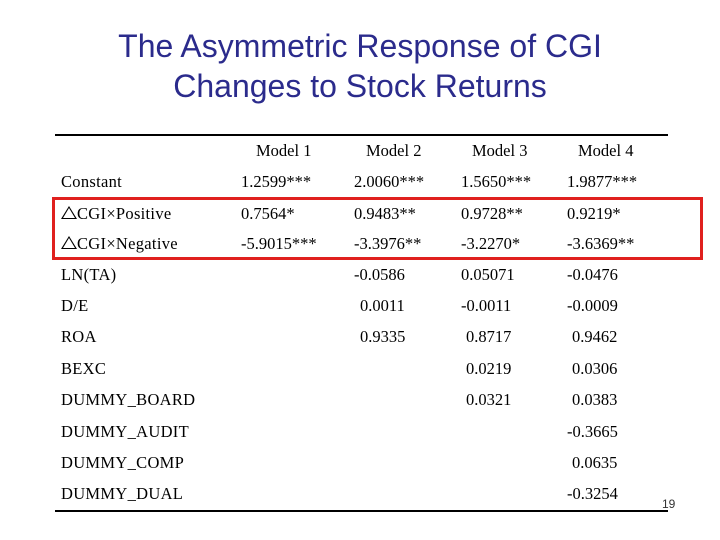 The height and width of the screenshot is (540, 720). I want to click on row-label: DUMMY_AUDIT, so click(125, 432).